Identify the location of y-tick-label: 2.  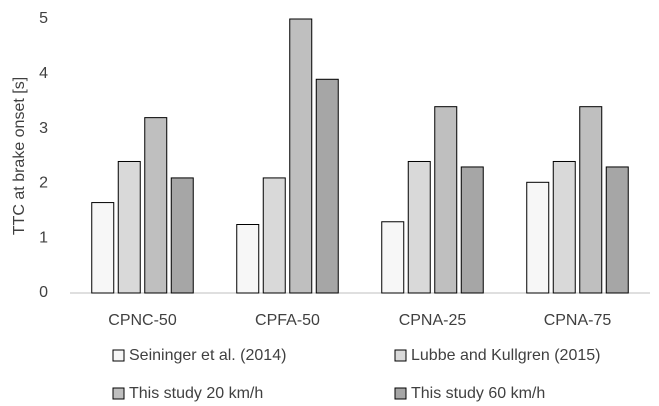
(43, 183).